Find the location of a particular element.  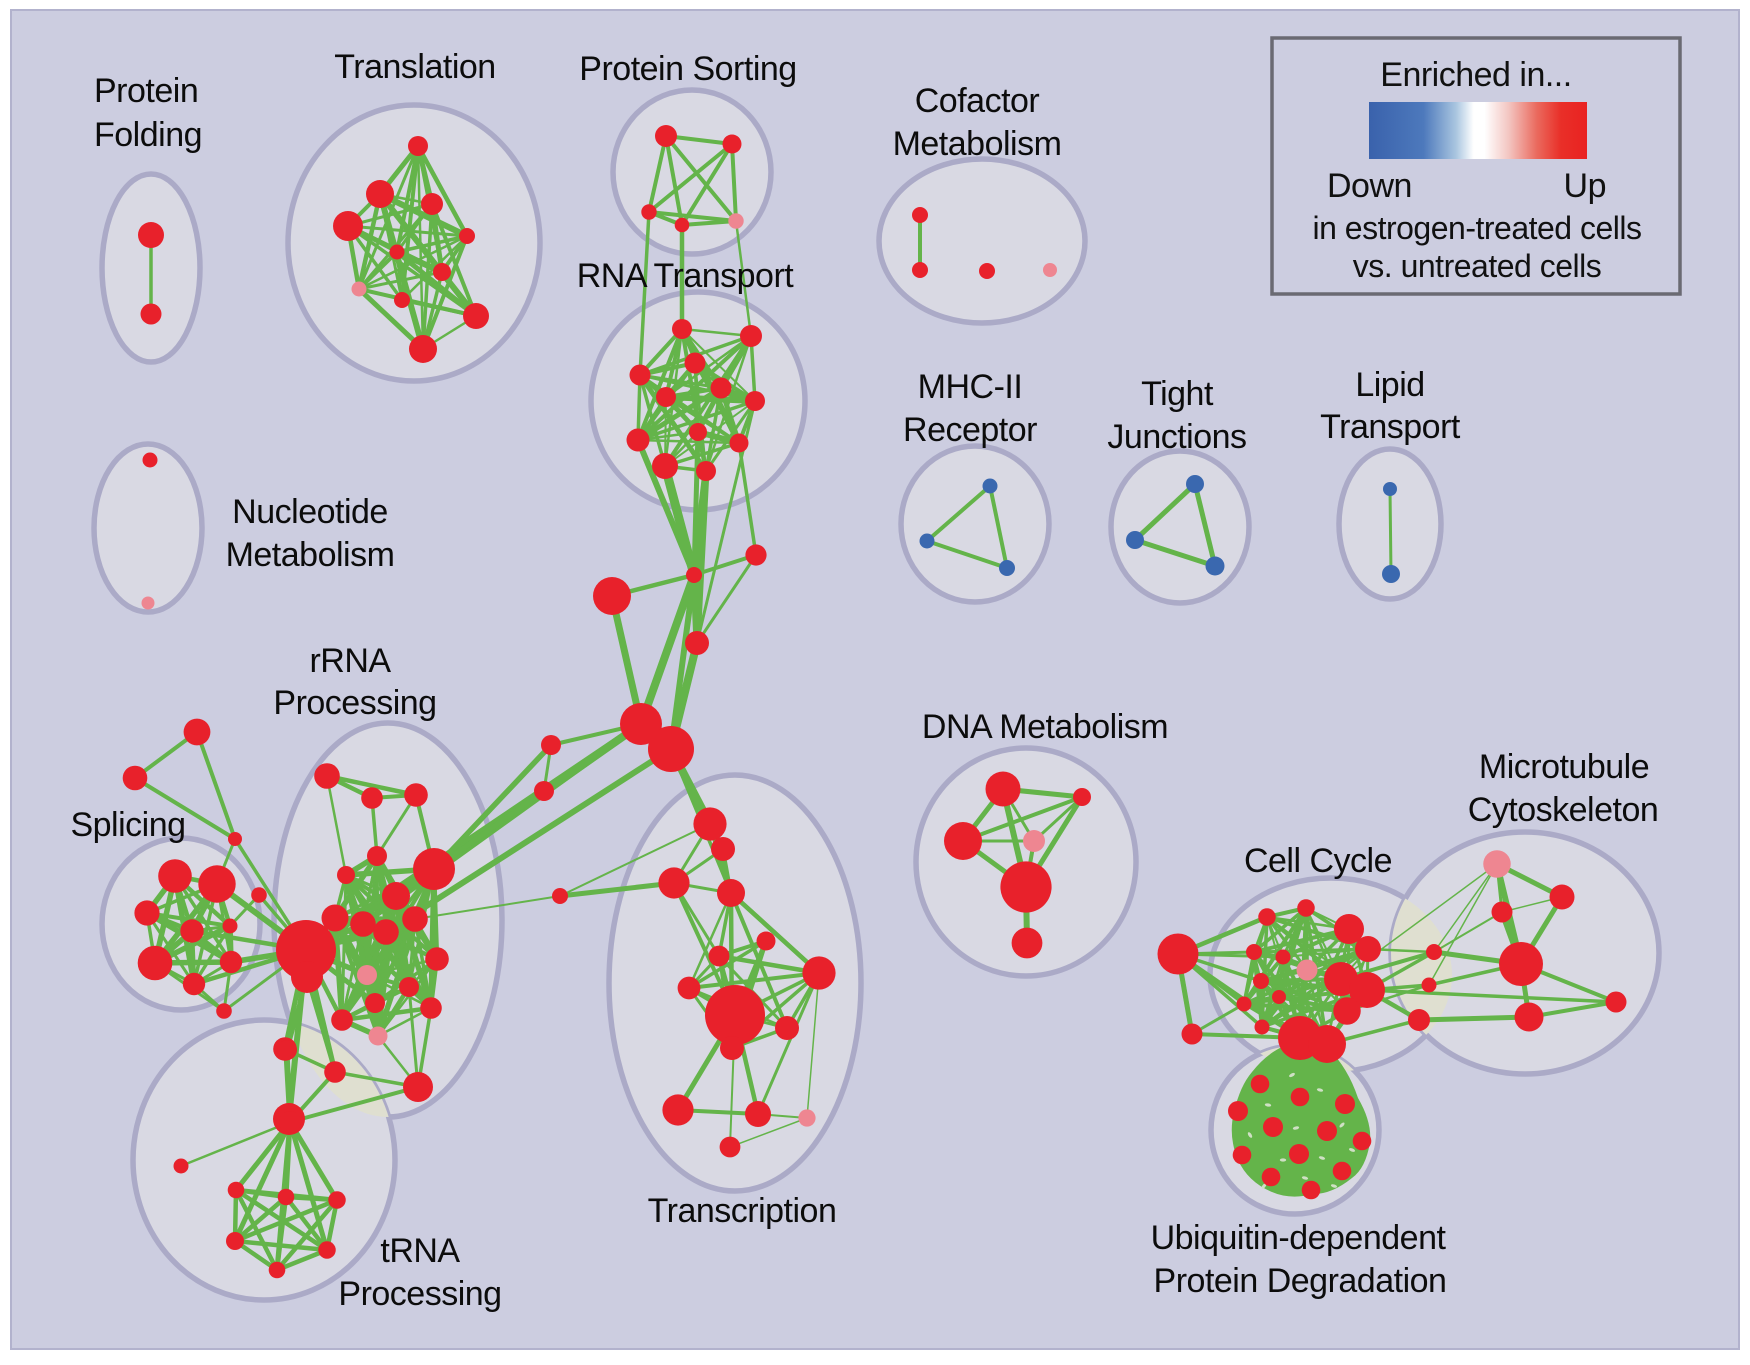

svg-text: tRNA is located at coordinates (420, 1251).